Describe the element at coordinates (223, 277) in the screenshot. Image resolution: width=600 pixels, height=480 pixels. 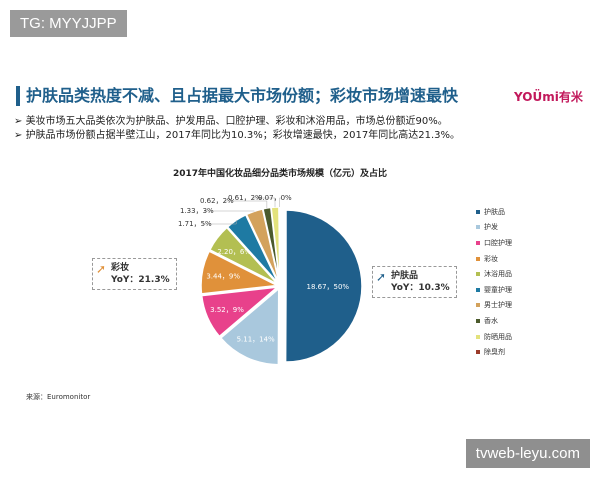
I see `slice-label: 3.44，9%` at that location.